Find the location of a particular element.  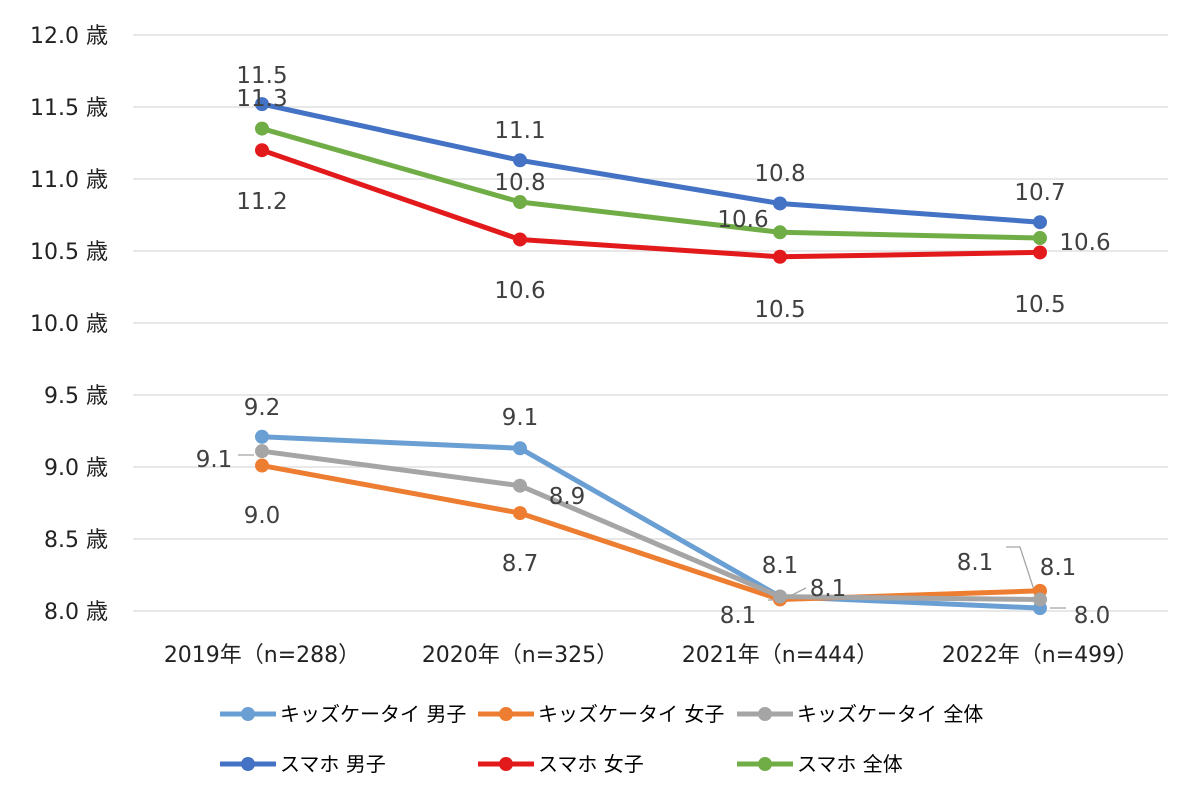

legend-item: キッズケータイ 全体 is located at coordinates (860, 714).